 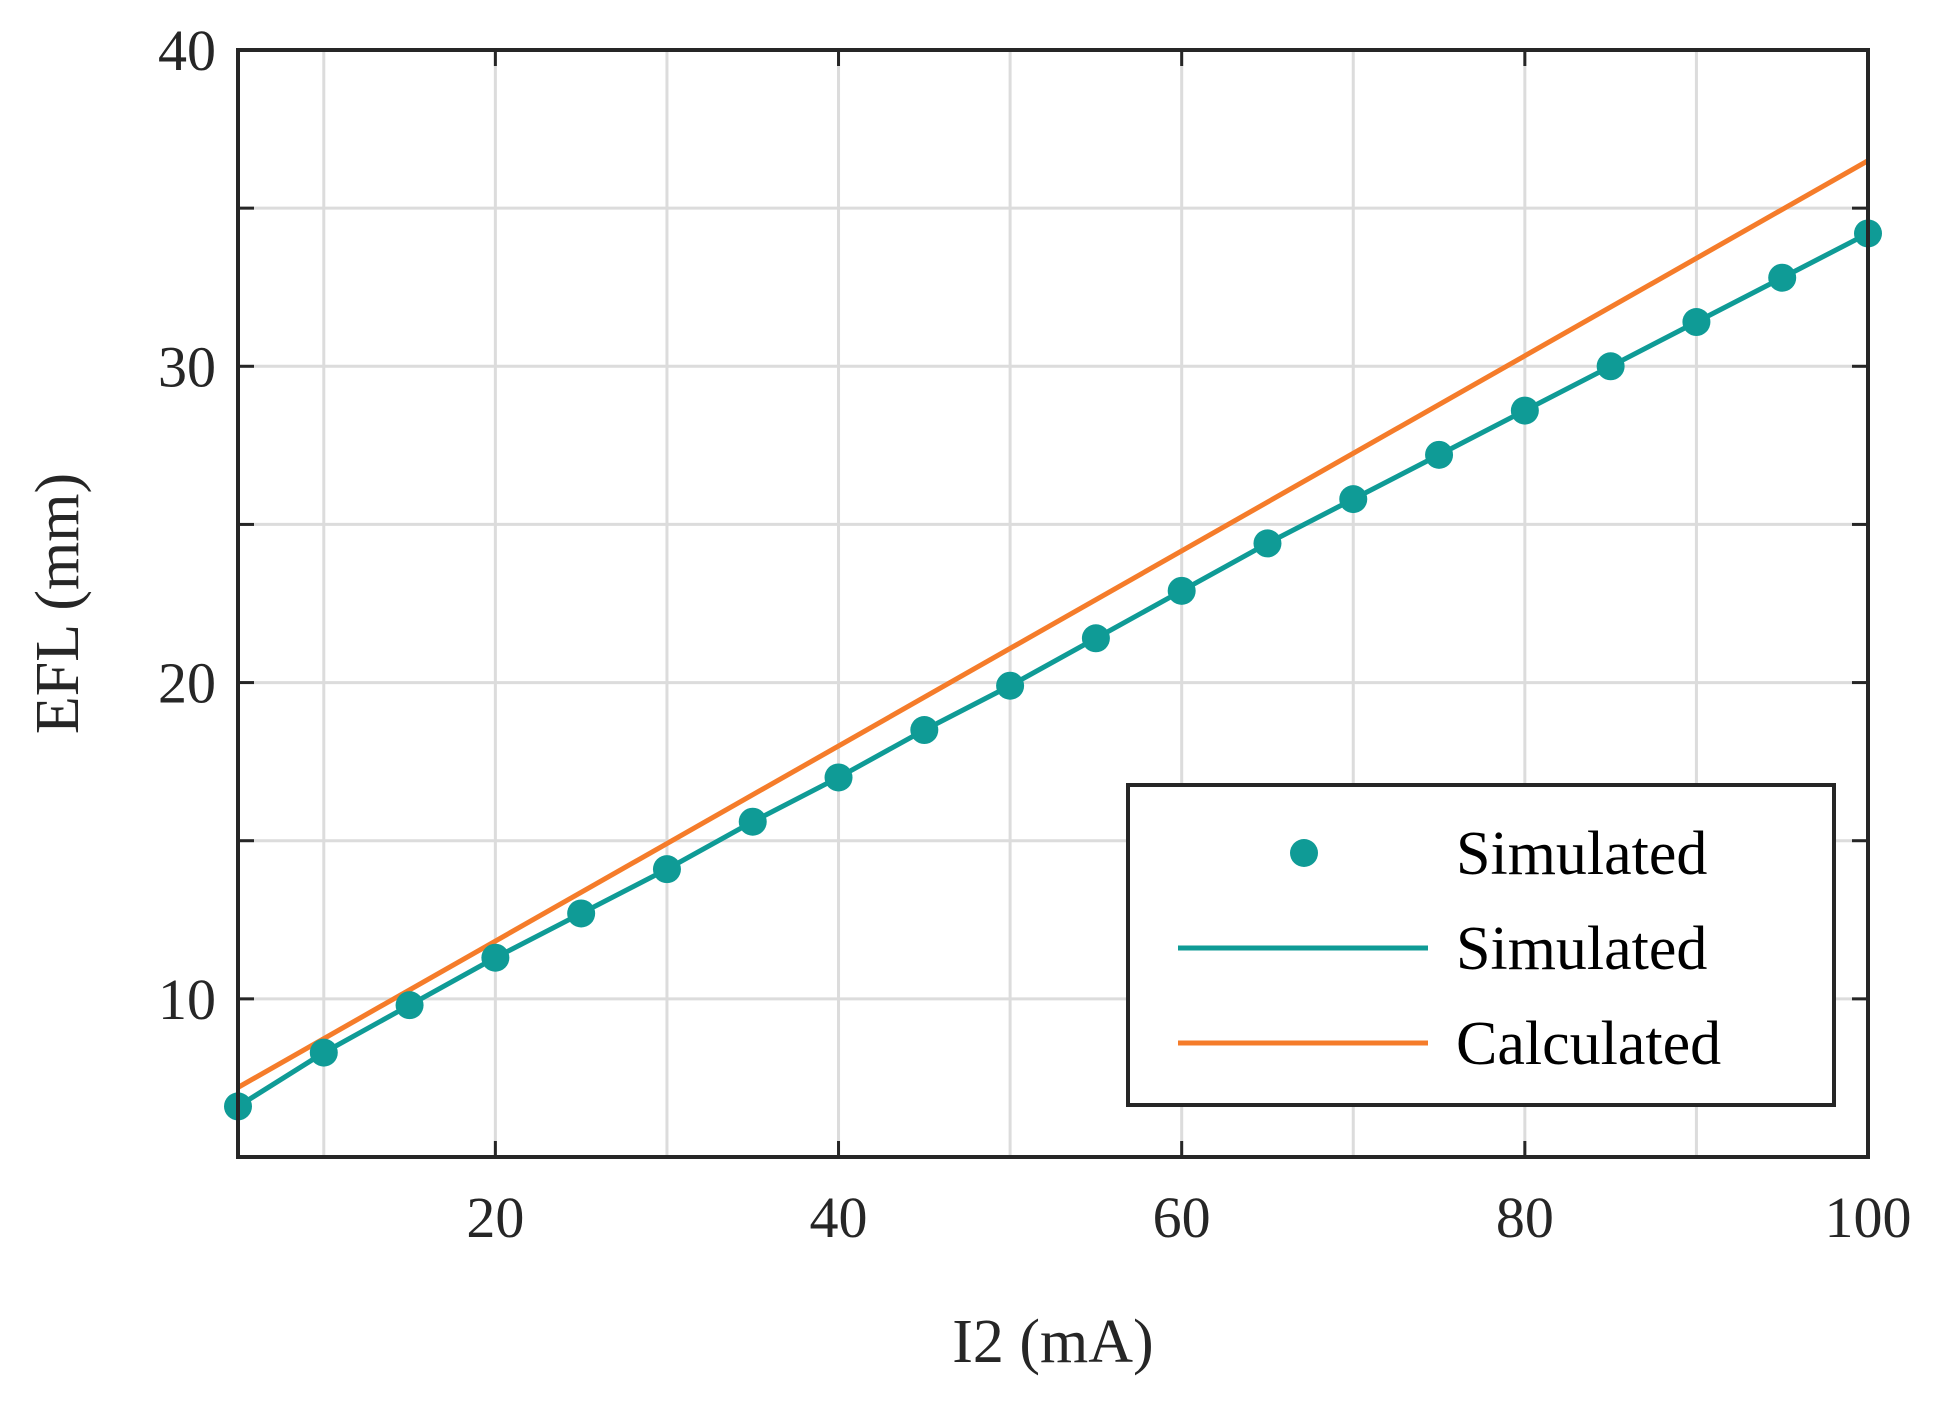 I want to click on y-axis-title: EFL (mm), so click(x=58, y=603).